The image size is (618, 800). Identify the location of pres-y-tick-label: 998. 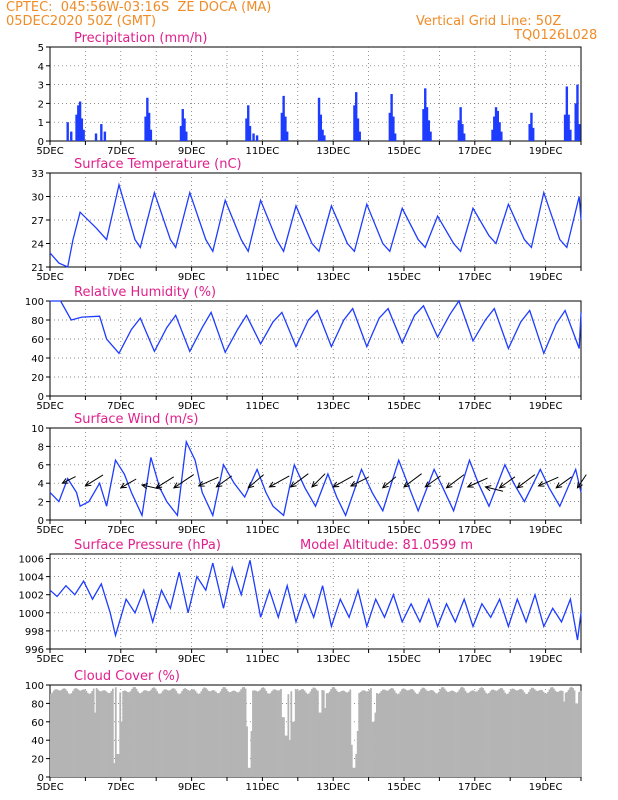
(34, 632).